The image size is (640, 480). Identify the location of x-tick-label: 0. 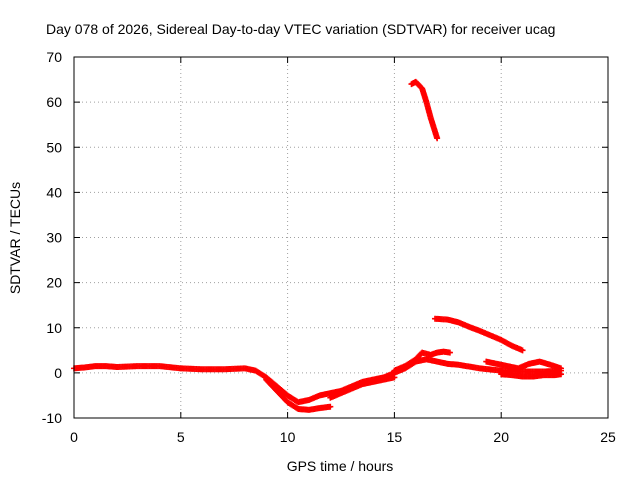
(74, 437).